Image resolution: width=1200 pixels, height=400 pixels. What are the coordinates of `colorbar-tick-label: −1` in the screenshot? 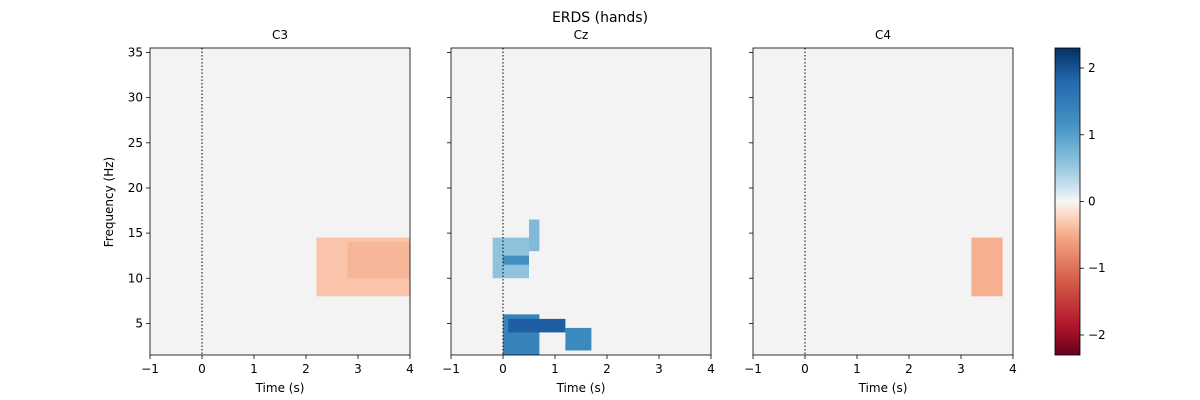 It's located at (1097, 268).